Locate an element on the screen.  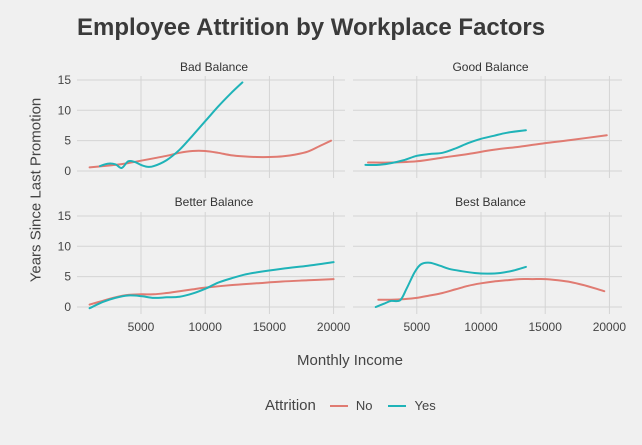
y-axis-label: Years Since Last Promotion is located at coordinates (36, 190).